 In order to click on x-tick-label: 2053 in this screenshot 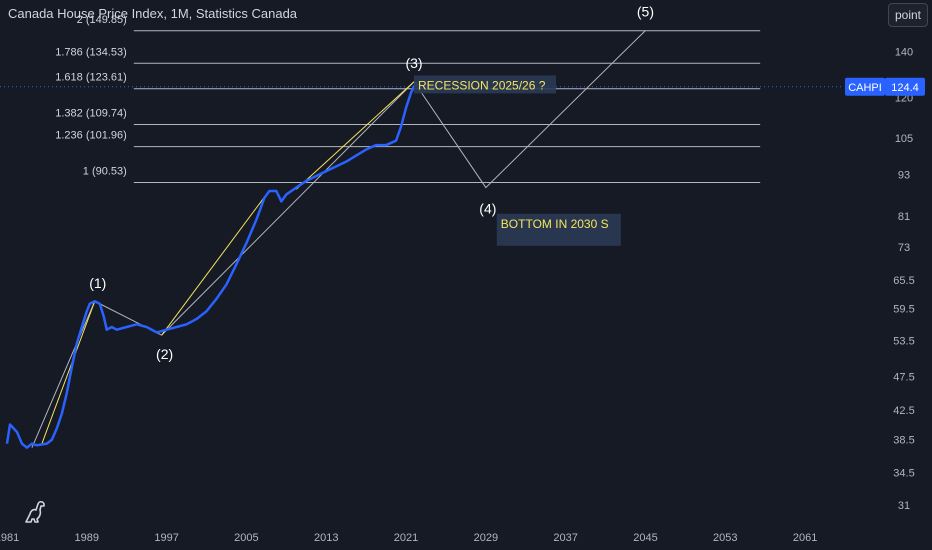, I will do `click(725, 538)`.